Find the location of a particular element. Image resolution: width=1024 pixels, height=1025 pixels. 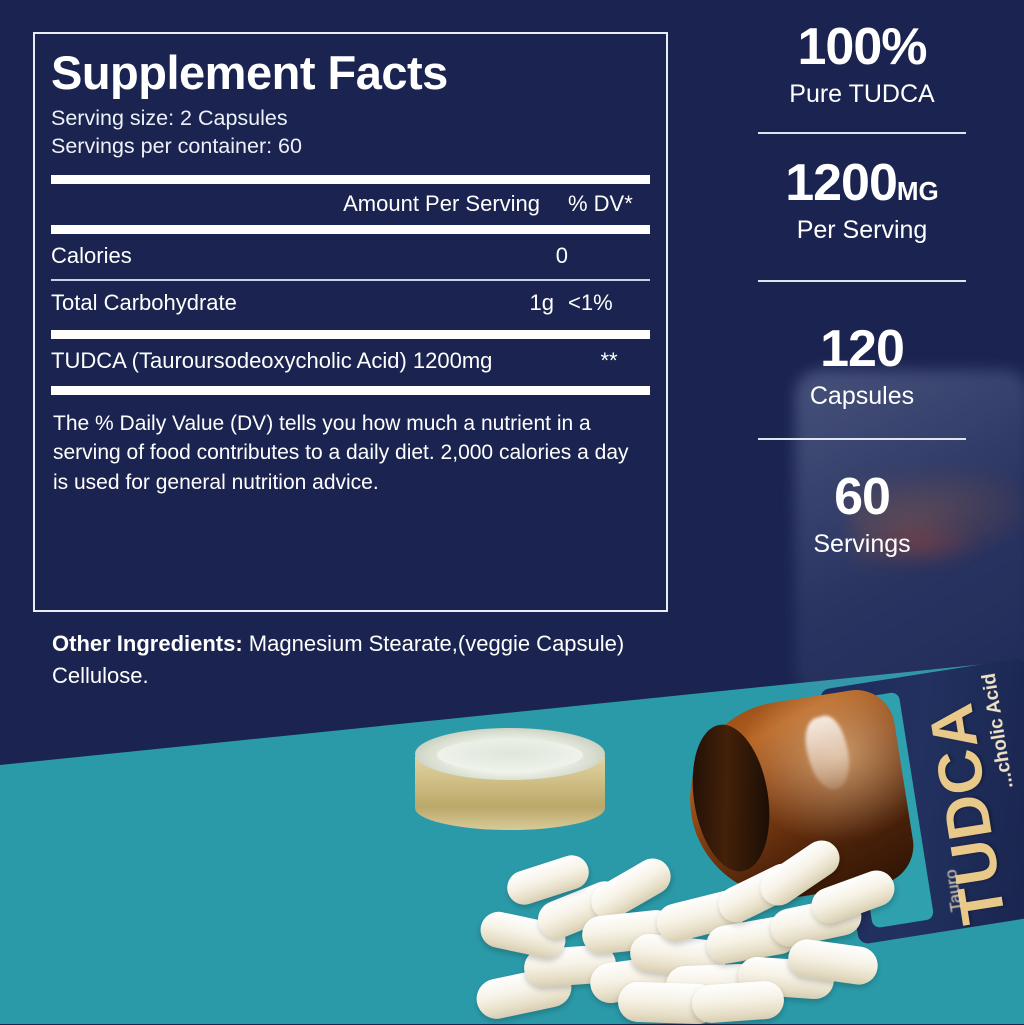

table-header-row: Amount Per Serving % DV* is located at coordinates (350, 204).